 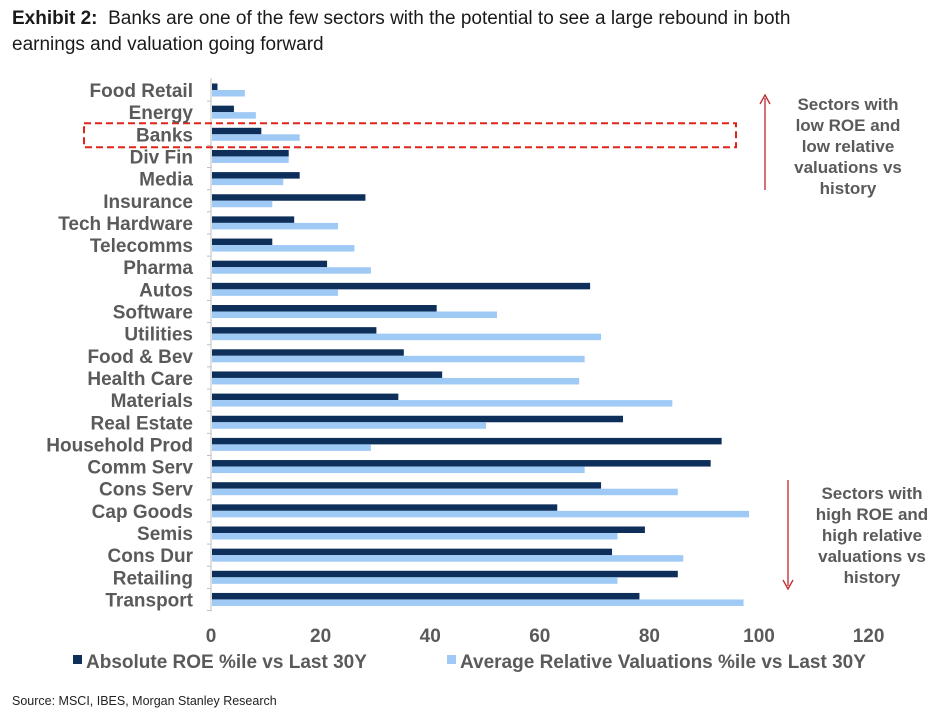 I want to click on annotation-top-line: history, so click(x=848, y=188).